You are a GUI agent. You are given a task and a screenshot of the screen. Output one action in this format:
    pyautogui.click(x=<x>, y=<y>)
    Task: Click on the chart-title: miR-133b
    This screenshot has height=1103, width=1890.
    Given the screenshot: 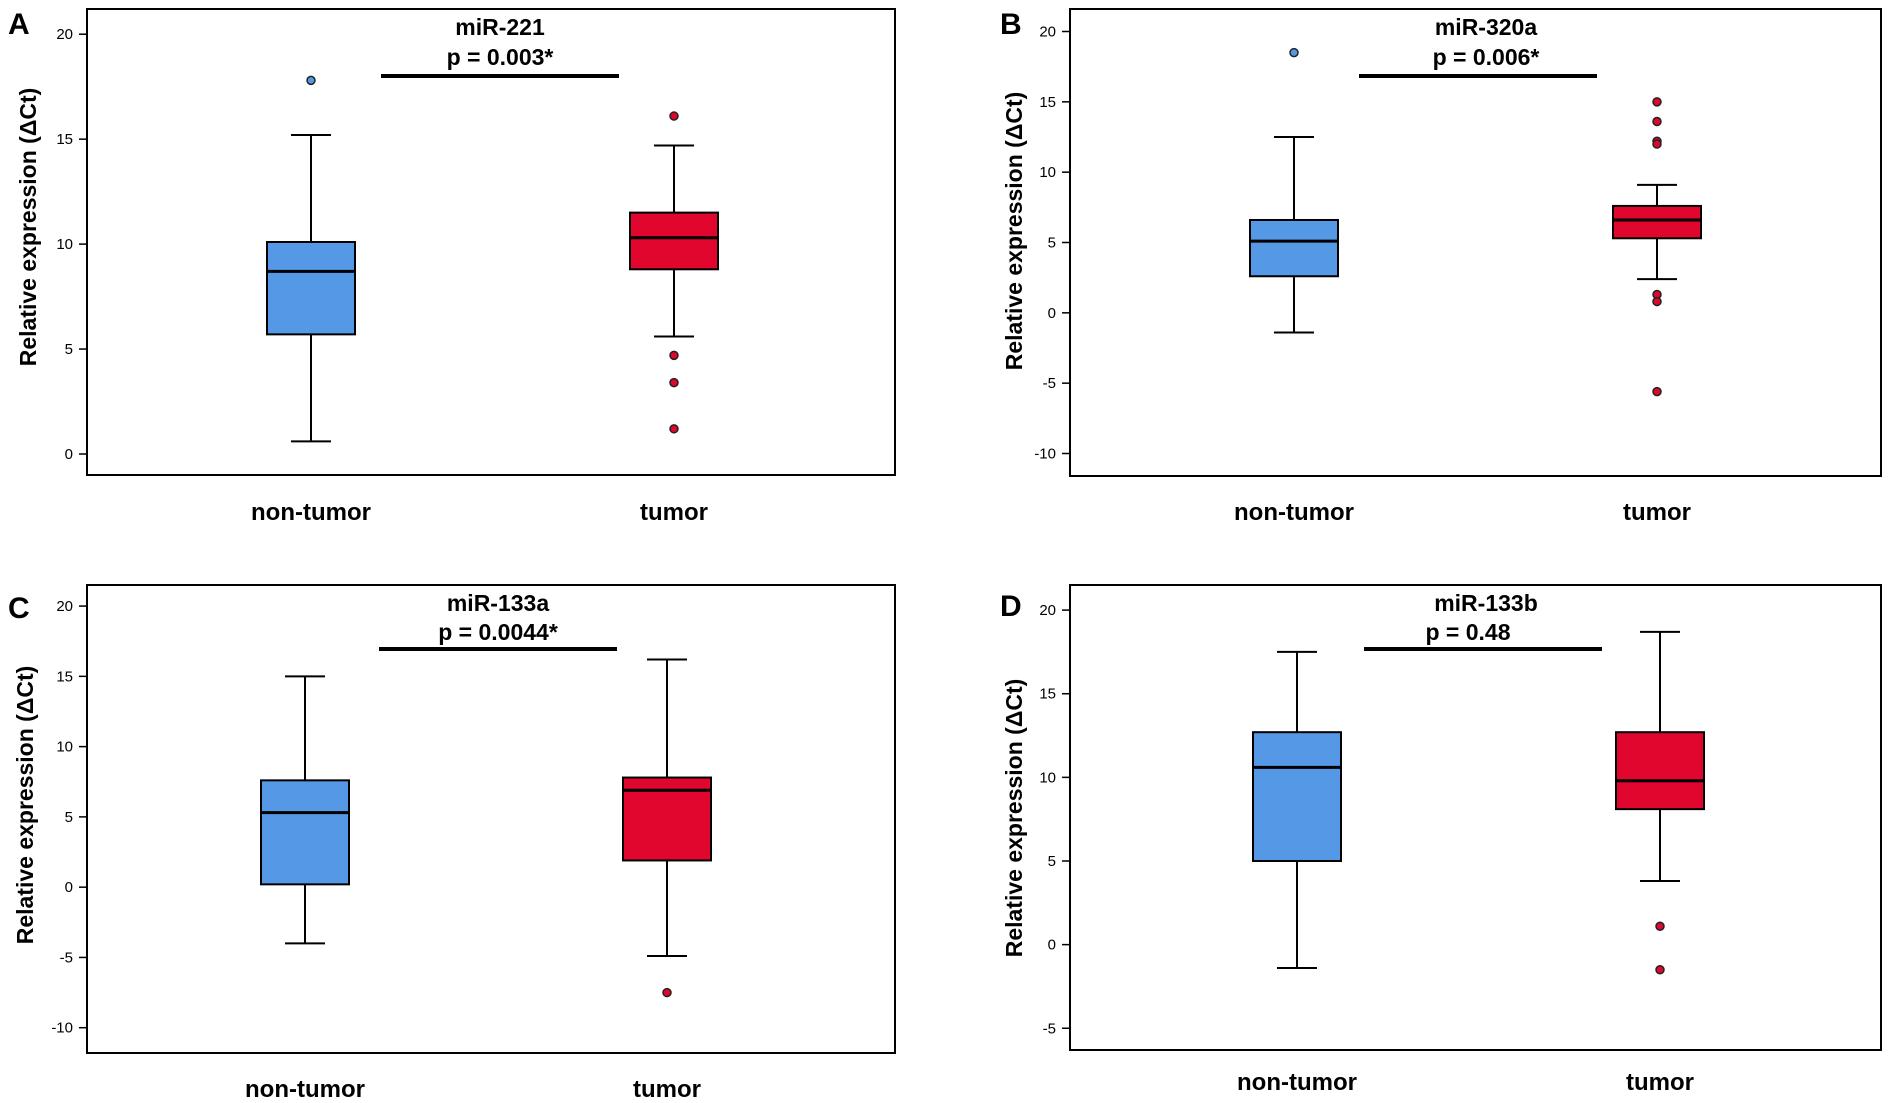 What is the action you would take?
    pyautogui.click(x=1486, y=603)
    